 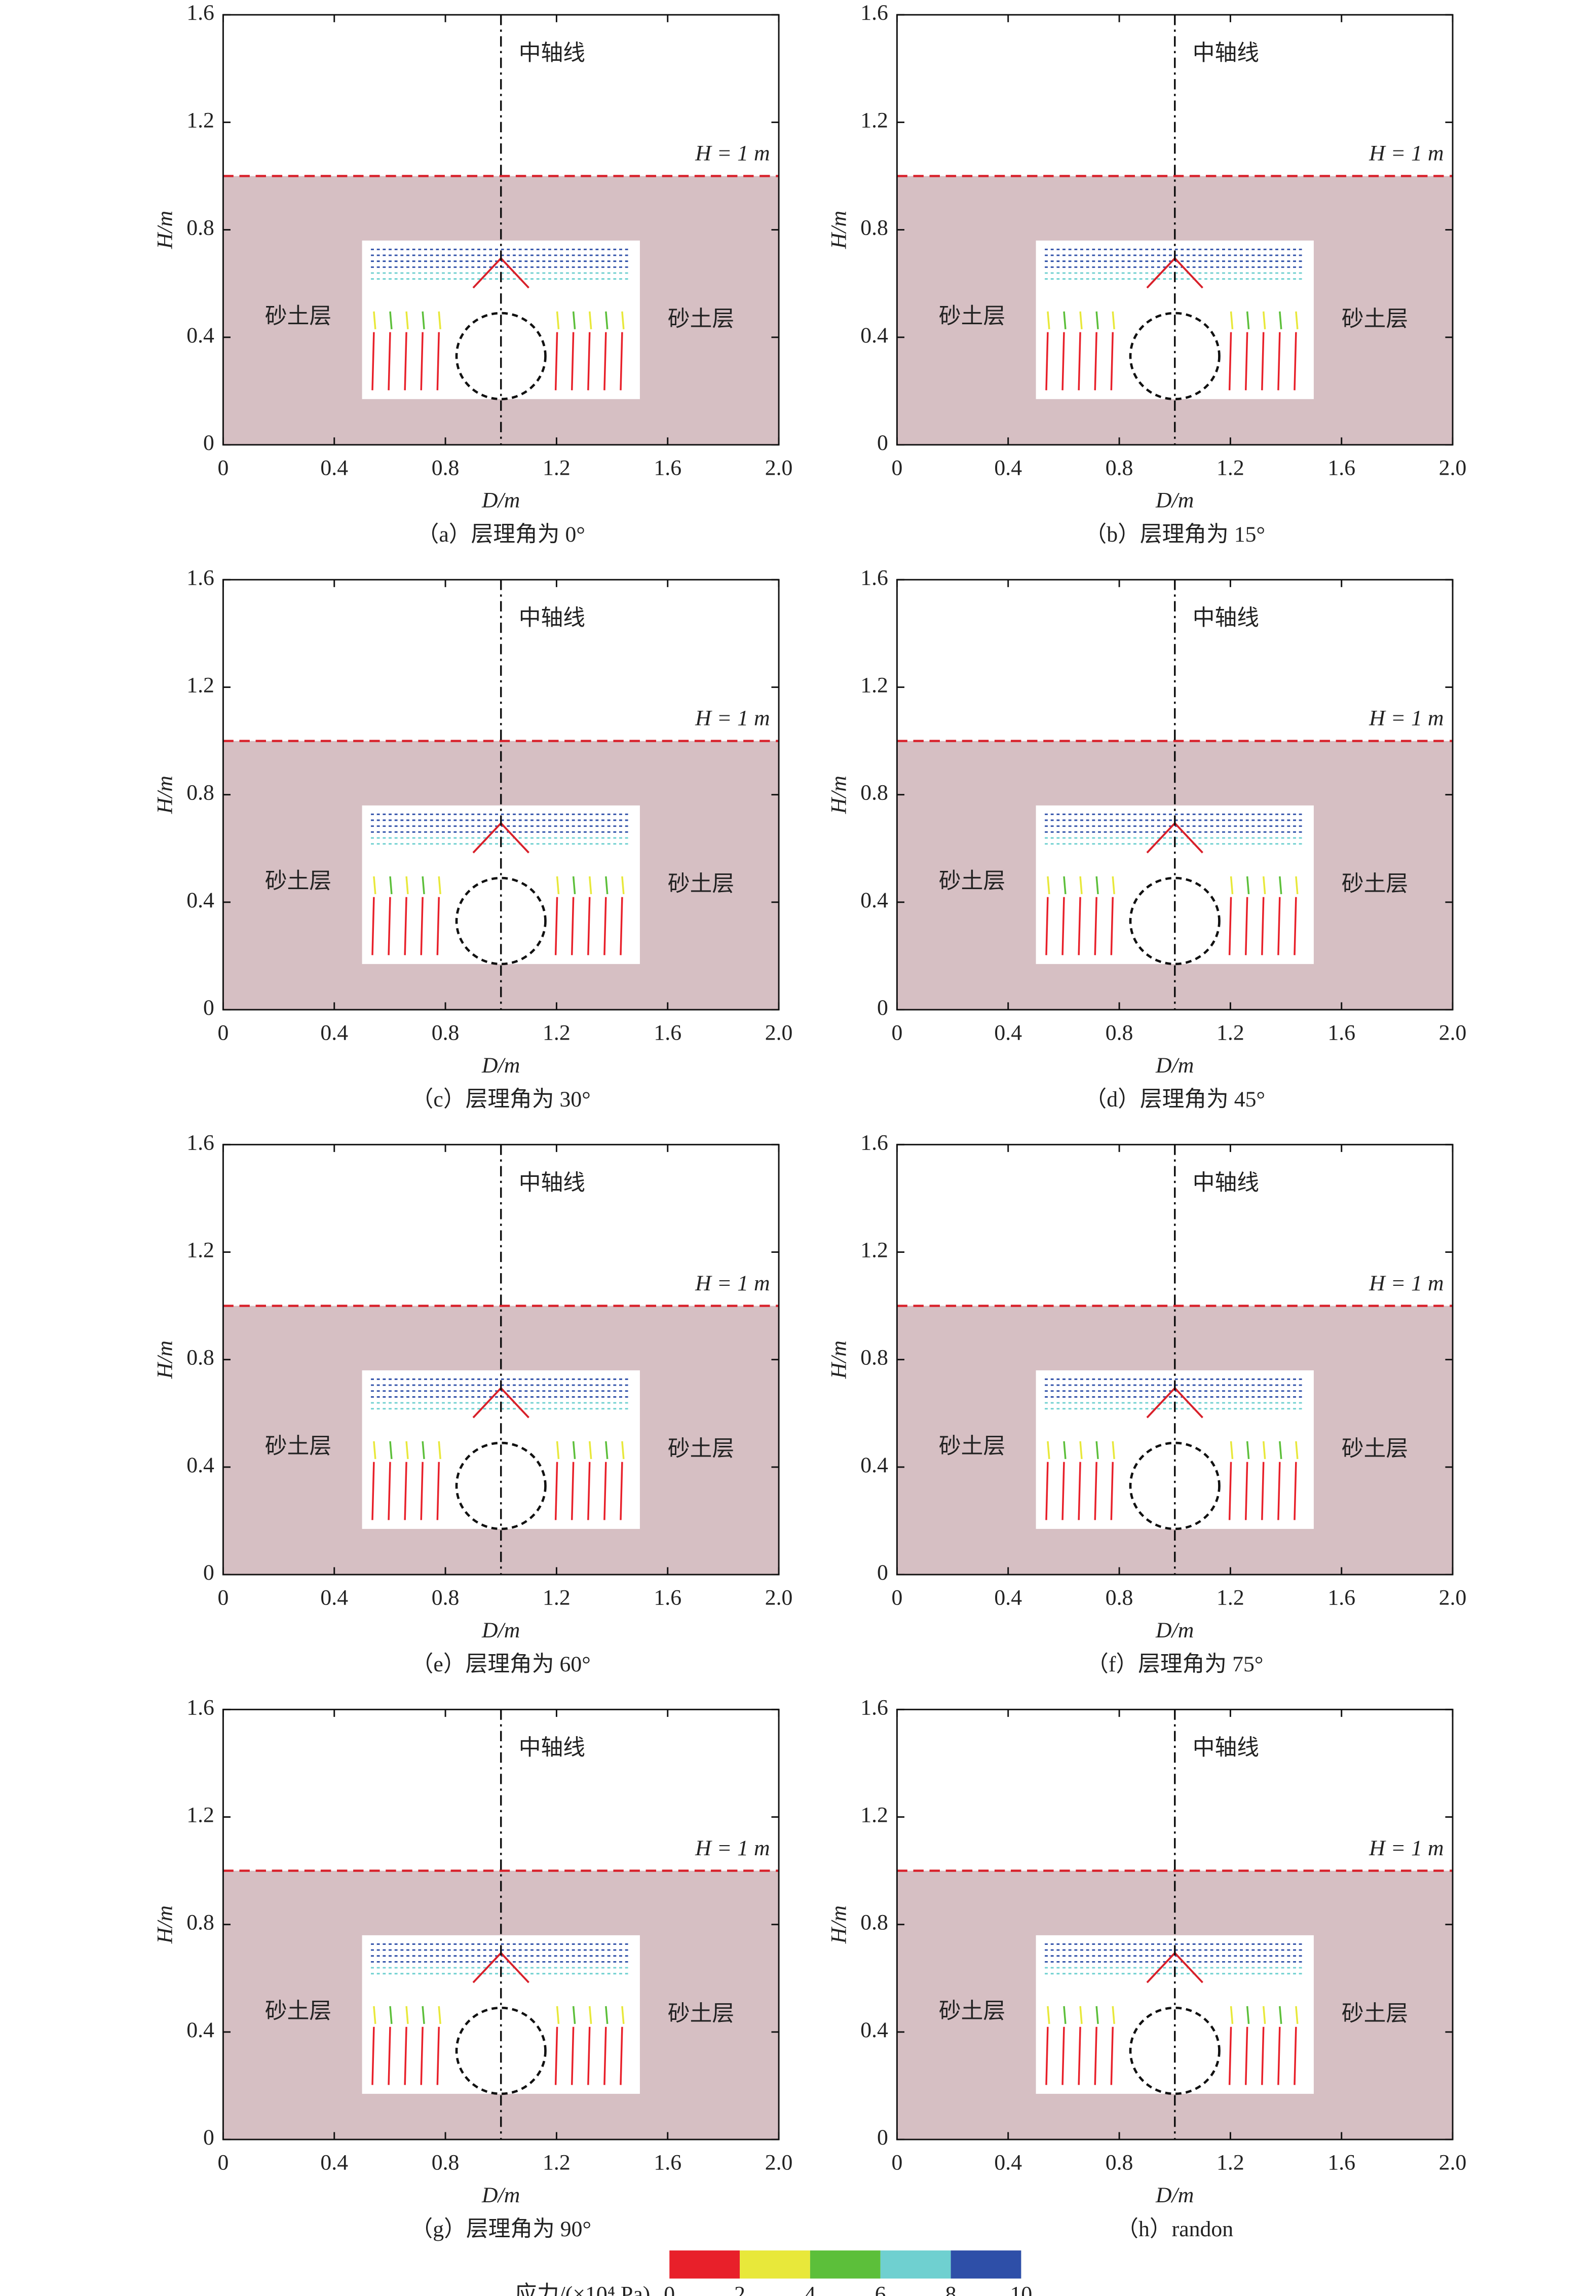 I want to click on x-tick-label: 2.0, so click(x=779, y=2163).